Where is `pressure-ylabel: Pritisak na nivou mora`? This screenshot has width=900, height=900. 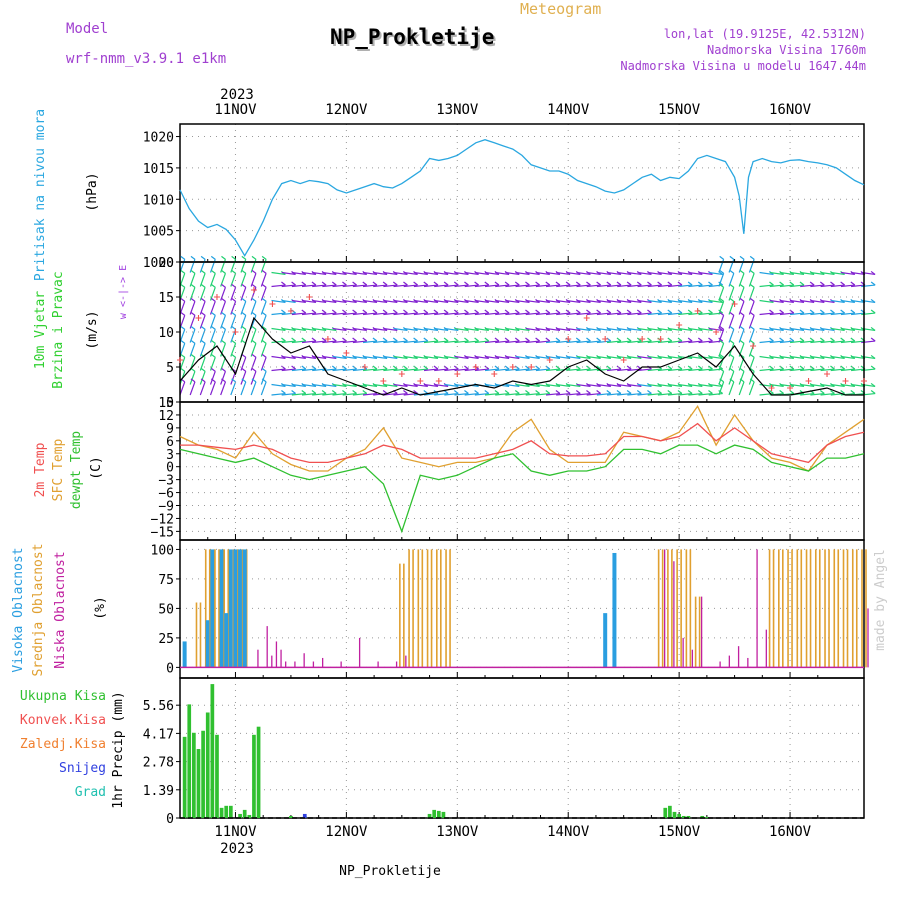
pressure-ylabel: Pritisak na nivou mora is located at coordinates (40, 195).